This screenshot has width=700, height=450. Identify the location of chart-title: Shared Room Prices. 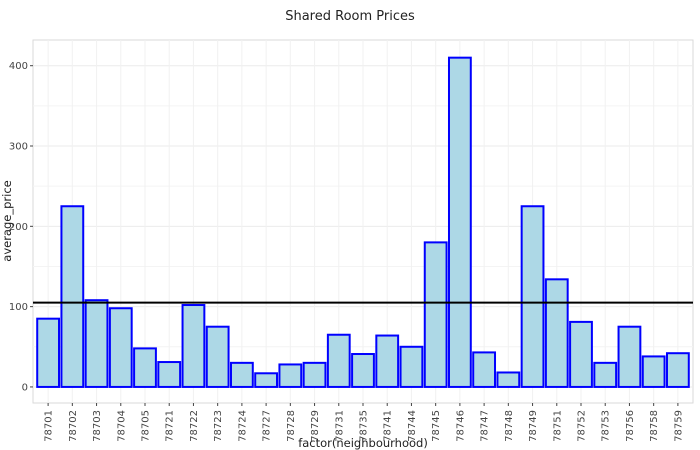
(350, 16).